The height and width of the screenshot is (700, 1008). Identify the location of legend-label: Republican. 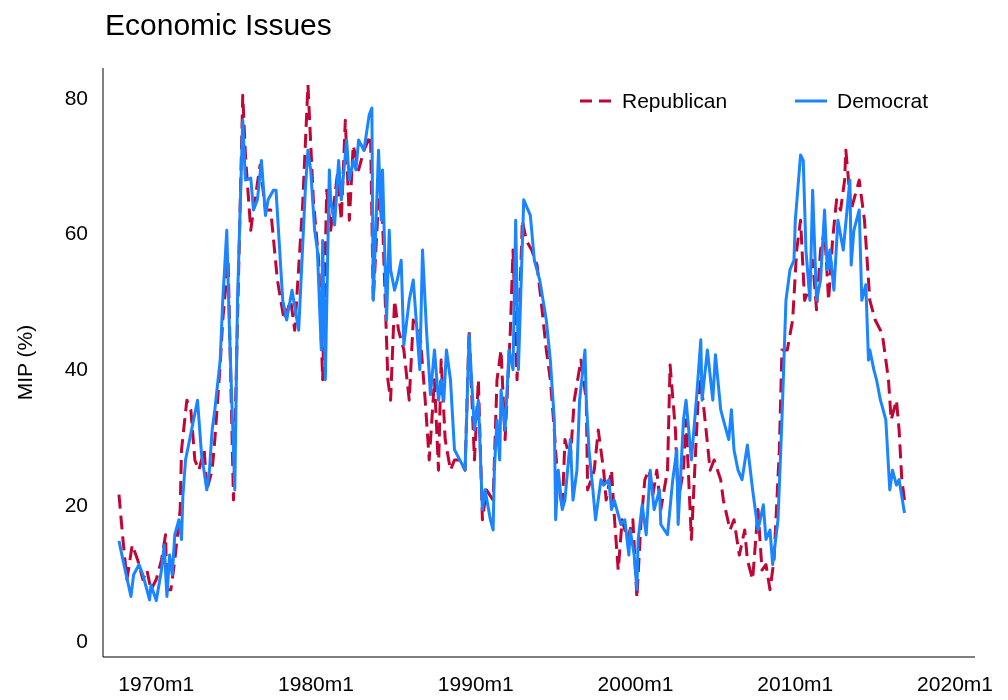
(675, 101).